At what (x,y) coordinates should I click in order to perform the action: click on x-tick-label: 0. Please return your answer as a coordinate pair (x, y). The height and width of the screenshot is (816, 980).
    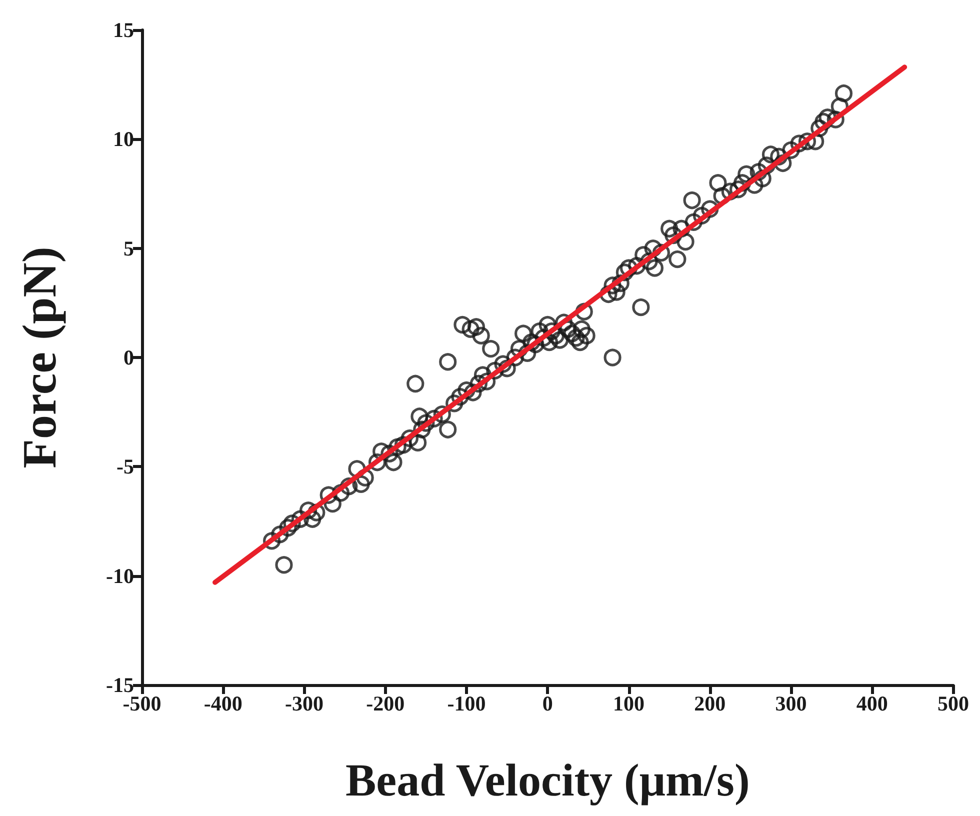
    Looking at the image, I should click on (547, 704).